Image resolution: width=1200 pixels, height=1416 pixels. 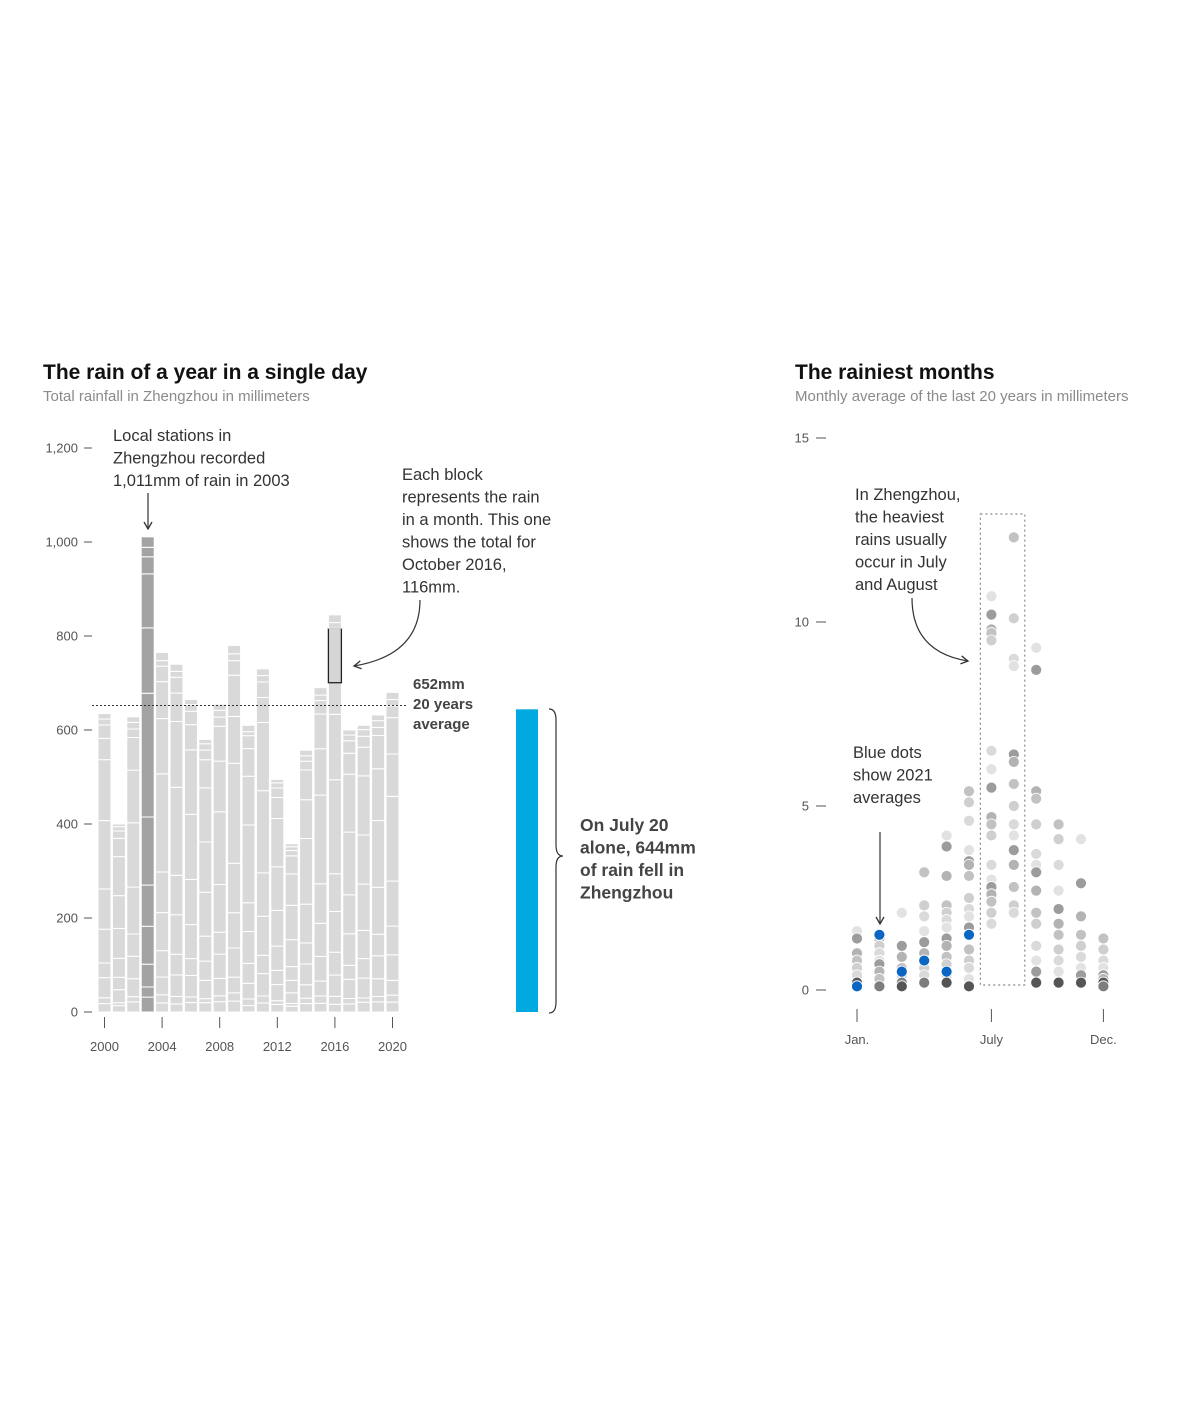 What do you see at coordinates (940, 631) in the screenshot?
I see `annotation-heaviest-arrow` at bounding box center [940, 631].